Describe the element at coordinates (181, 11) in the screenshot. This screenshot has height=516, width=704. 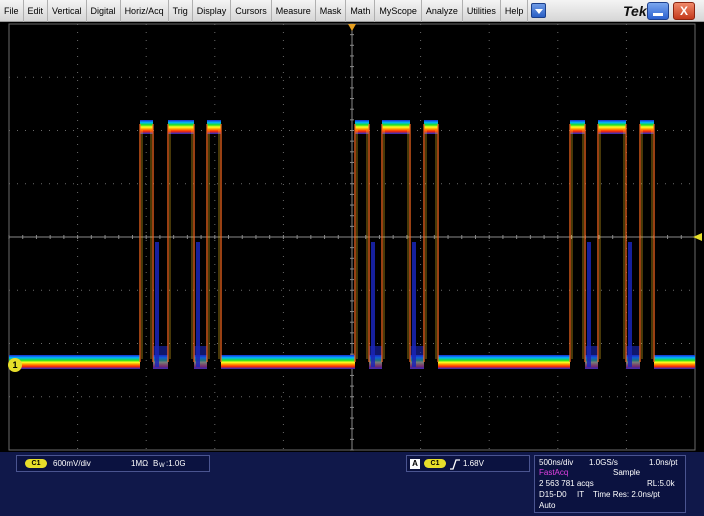
I see `menu-trig: Trig` at that location.